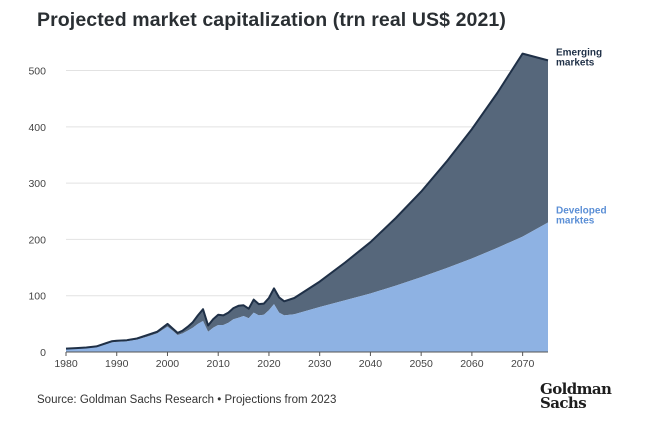  Describe the element at coordinates (371, 364) in the screenshot. I see `x-tick-label: 2040` at that location.